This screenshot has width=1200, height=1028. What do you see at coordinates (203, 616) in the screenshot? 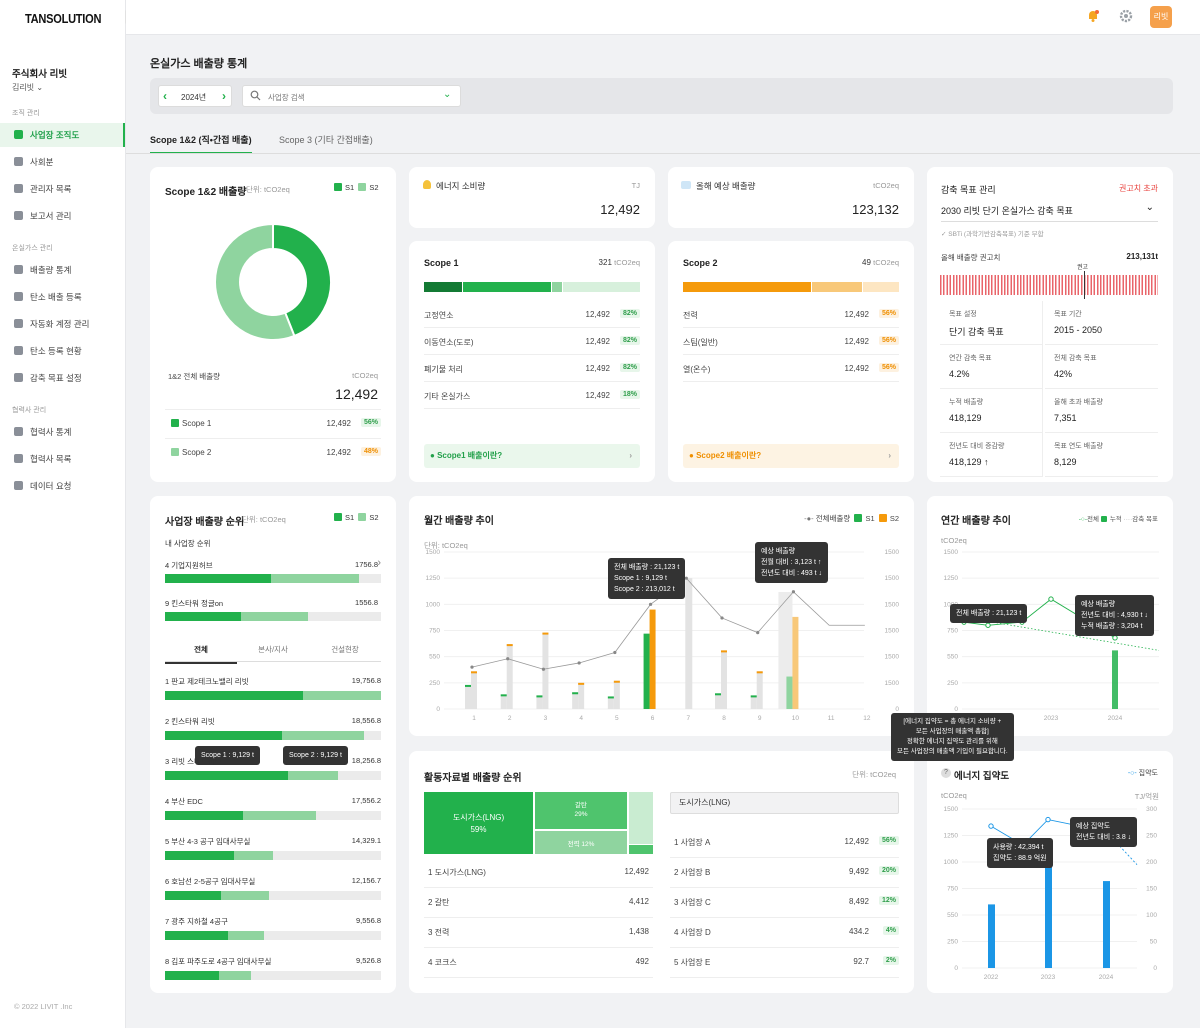
I see `scope1-segment` at bounding box center [203, 616].